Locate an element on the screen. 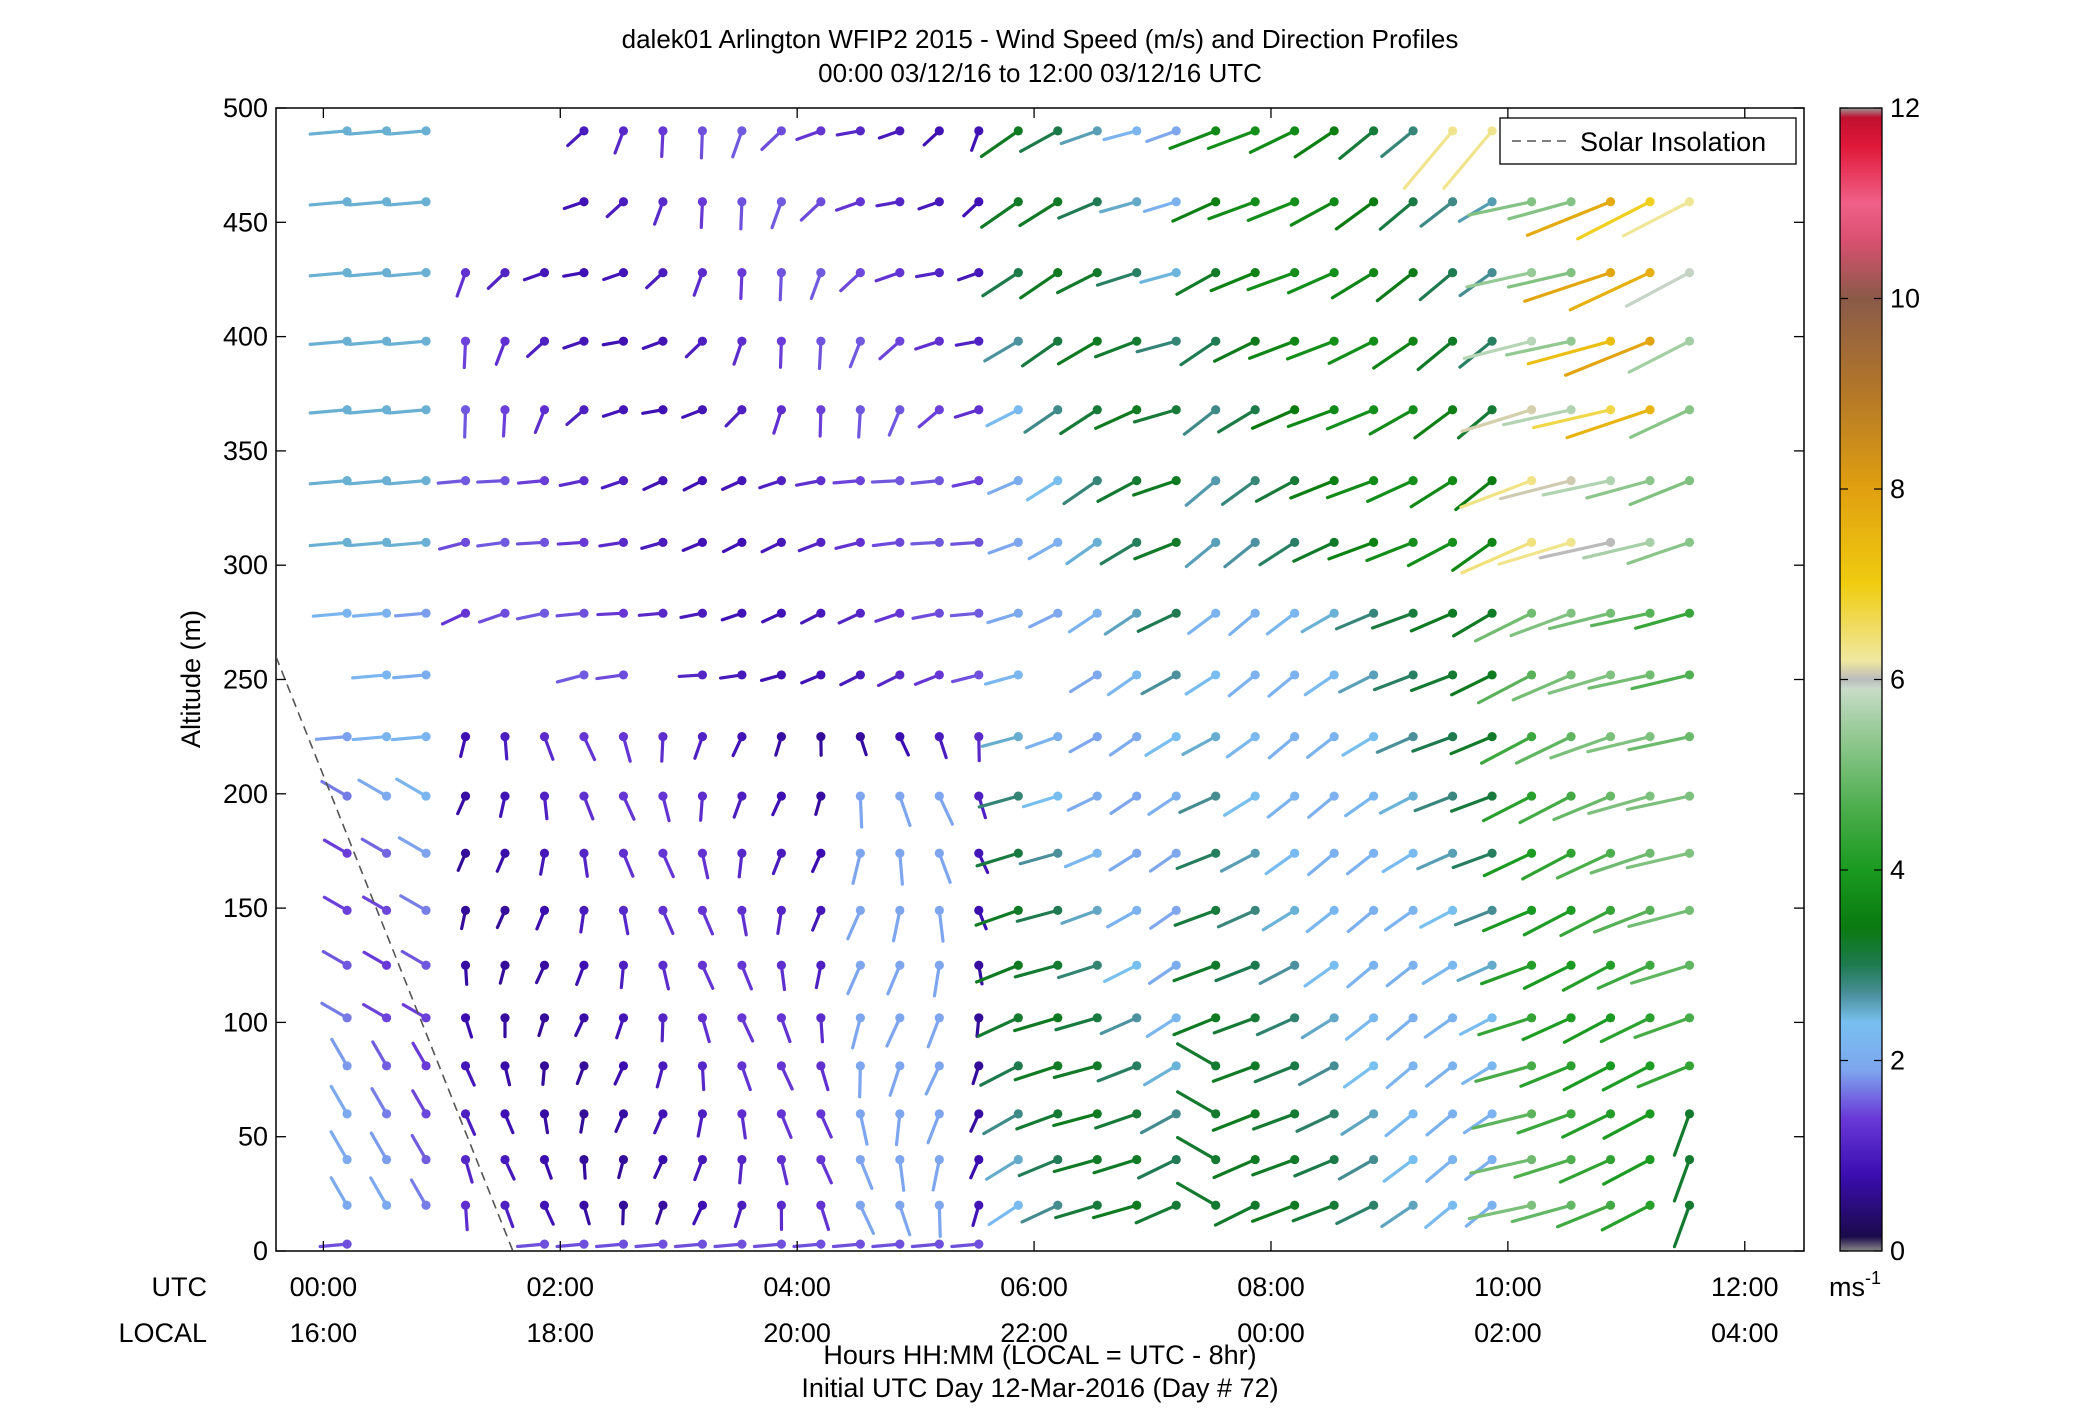 The height and width of the screenshot is (1425, 2098). x-tick-label-local: 04:00 is located at coordinates (1745, 1333).